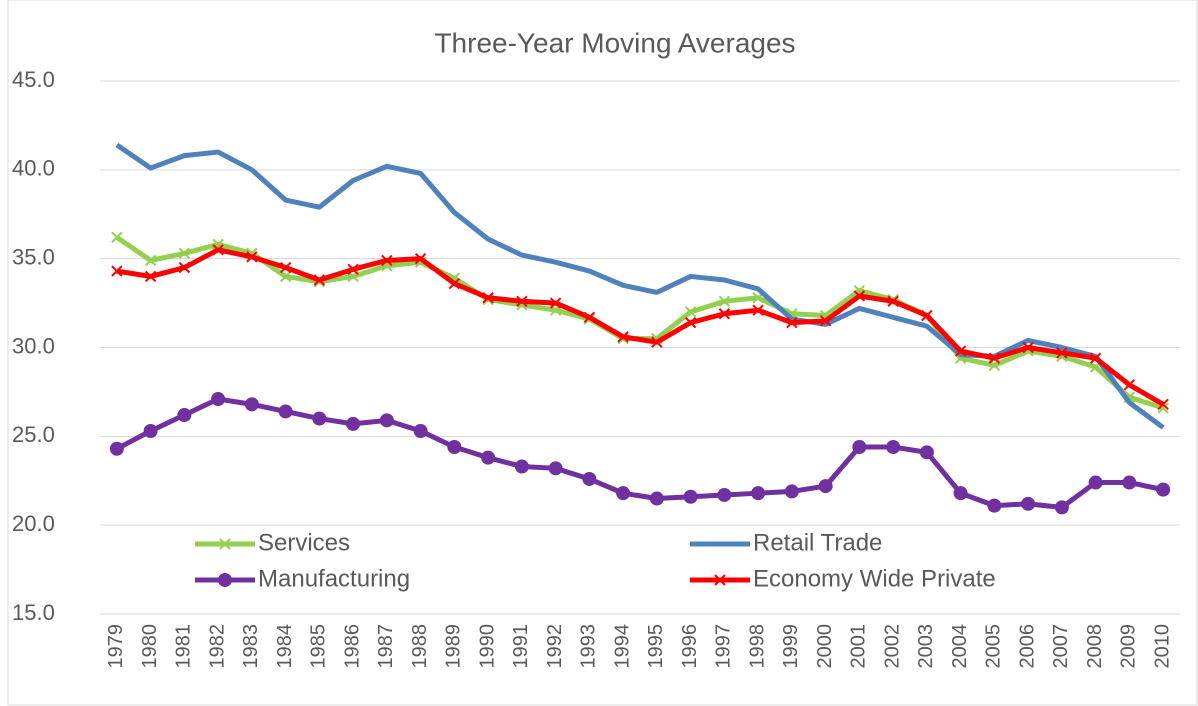 The image size is (1198, 706). I want to click on y-tick-label: 35.0, so click(33, 256).